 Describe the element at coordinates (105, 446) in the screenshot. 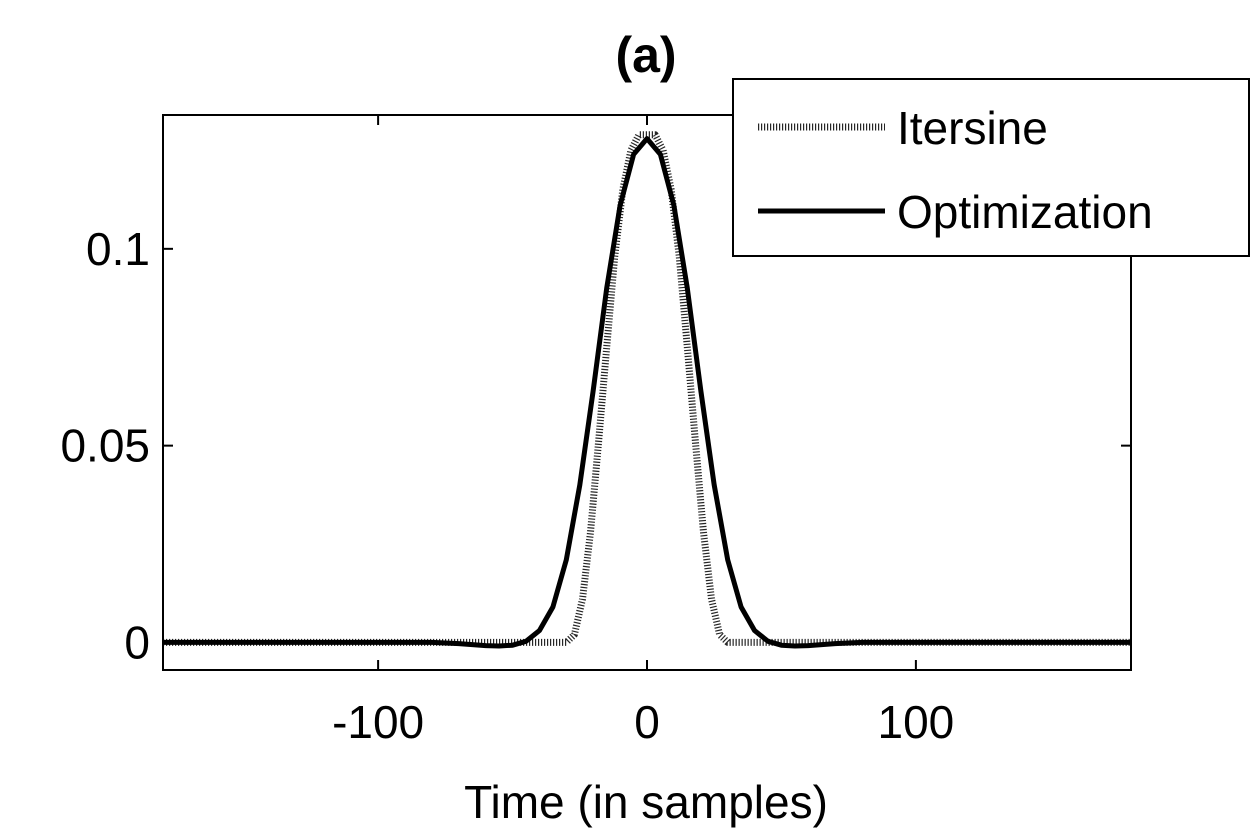

I see `y-tick-label: 0.05` at that location.